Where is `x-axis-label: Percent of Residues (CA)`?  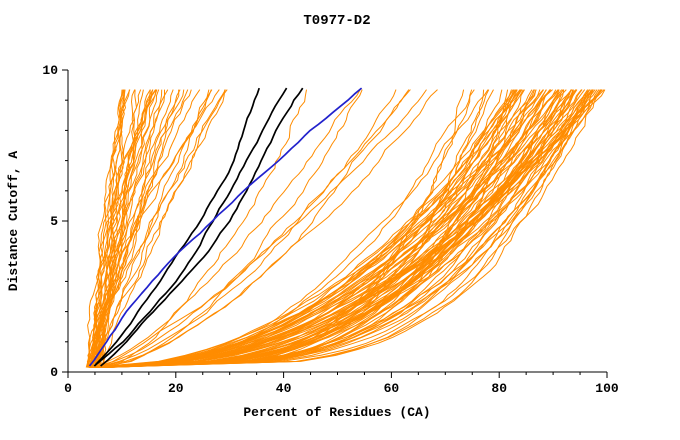 x-axis-label: Percent of Residues (CA) is located at coordinates (336, 412).